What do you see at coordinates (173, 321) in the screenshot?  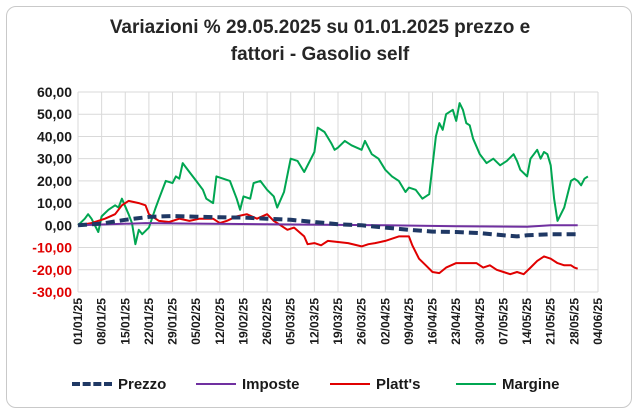 I see `x-tick-label: 29/01/25` at bounding box center [173, 321].